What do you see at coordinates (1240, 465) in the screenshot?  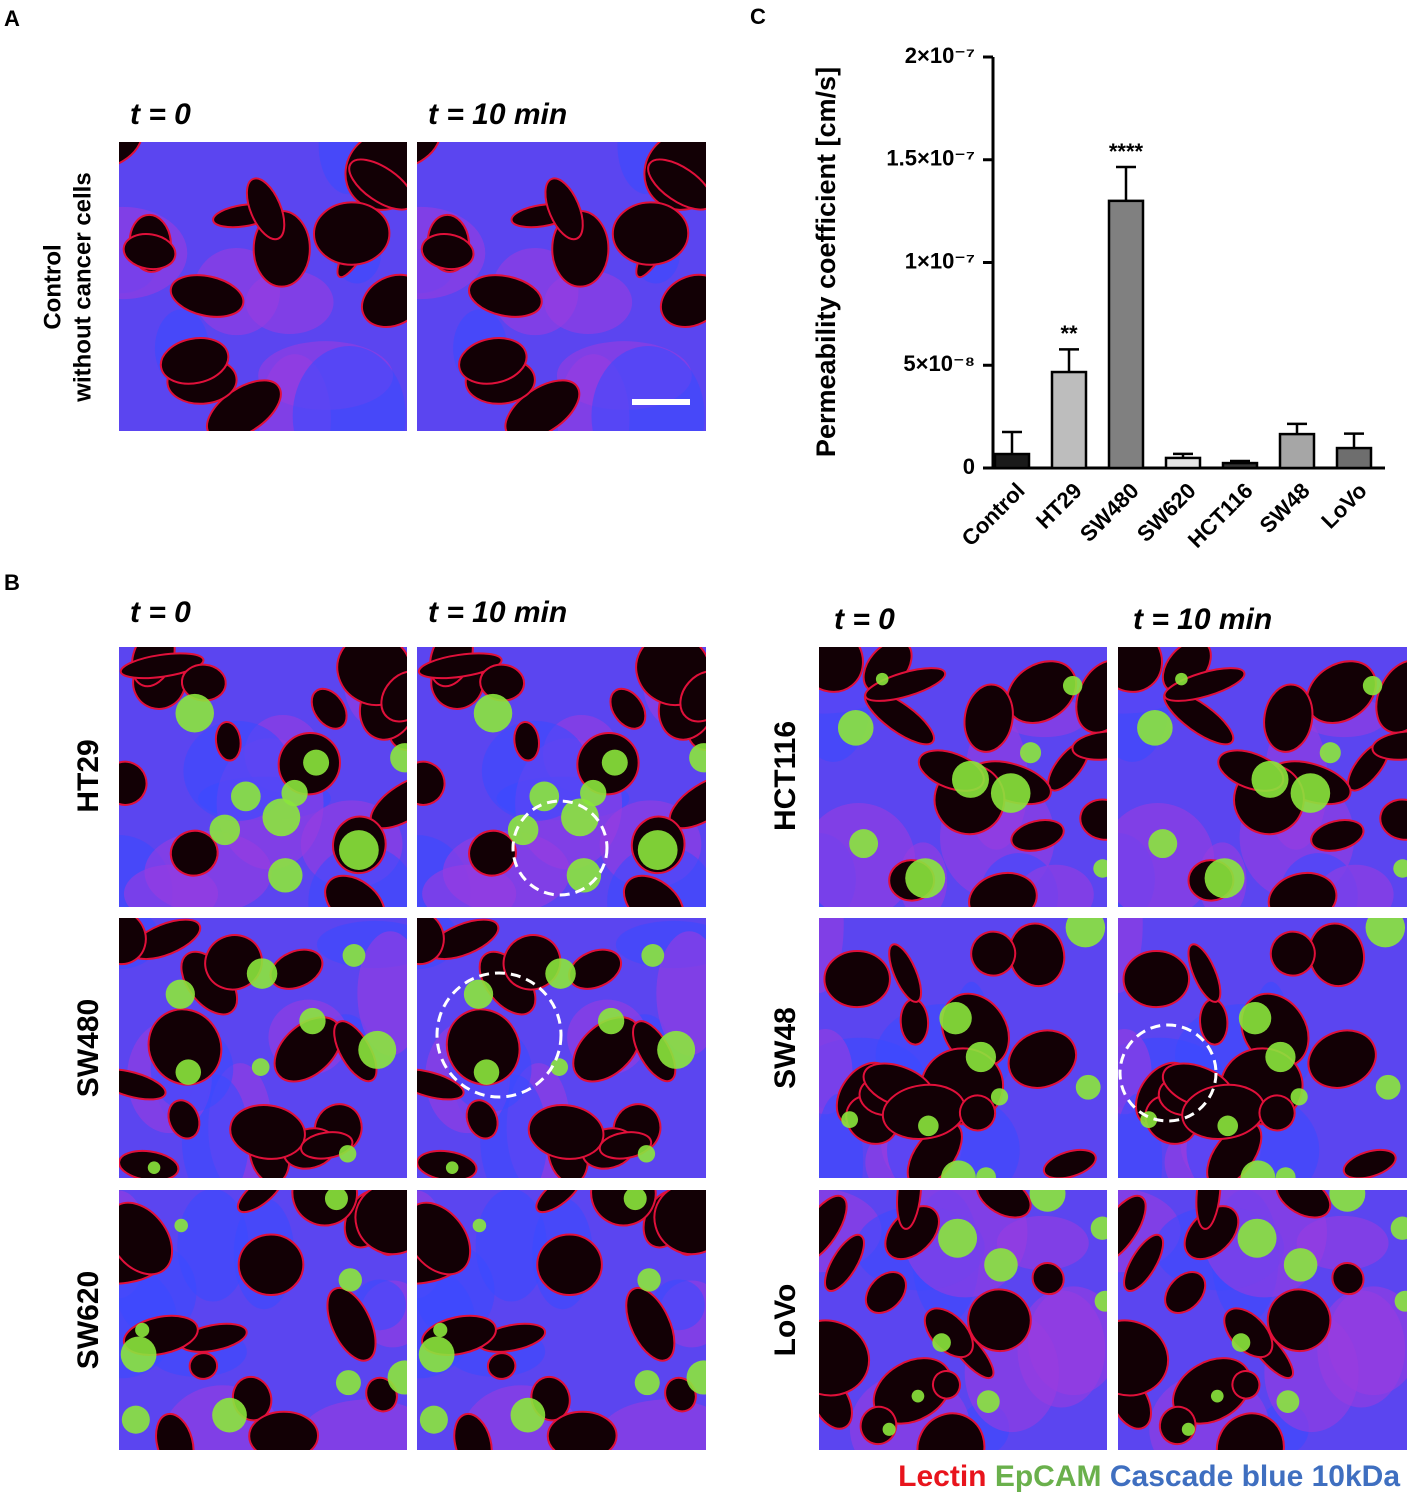 I see `bar` at bounding box center [1240, 465].